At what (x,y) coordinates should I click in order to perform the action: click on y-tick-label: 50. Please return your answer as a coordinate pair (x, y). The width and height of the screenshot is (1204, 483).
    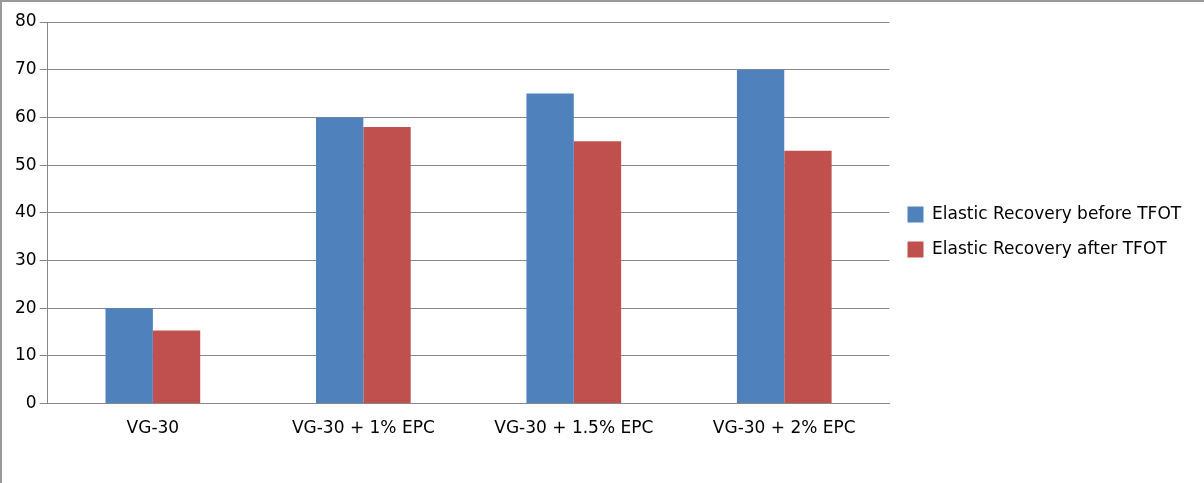
    Looking at the image, I should click on (25, 163).